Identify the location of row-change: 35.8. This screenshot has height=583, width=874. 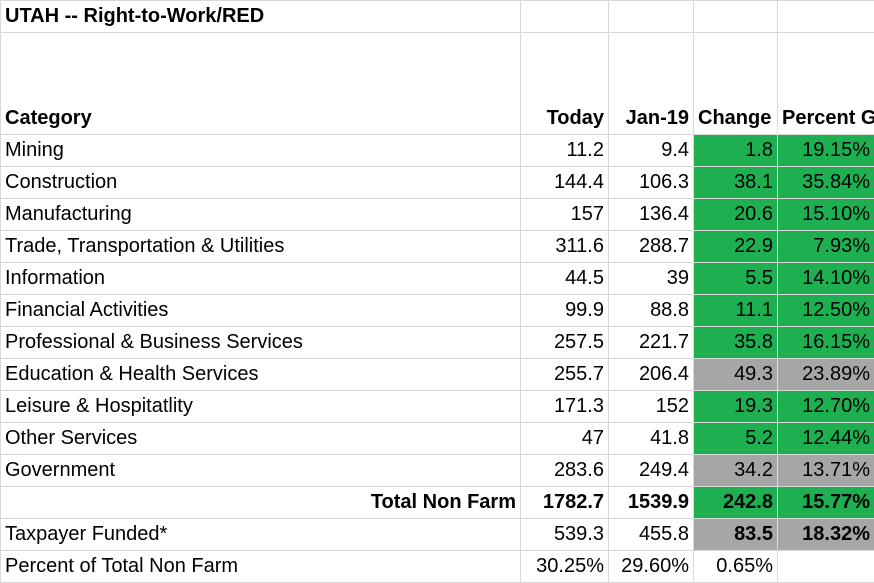
(736, 343).